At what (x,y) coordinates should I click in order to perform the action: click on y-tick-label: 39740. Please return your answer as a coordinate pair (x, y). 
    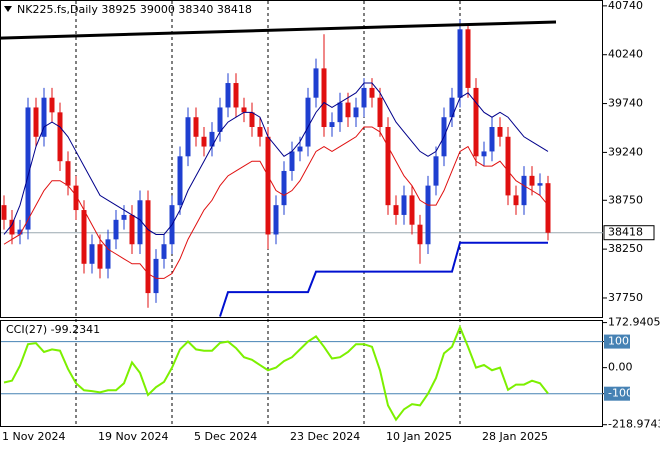
    Looking at the image, I should click on (625, 103).